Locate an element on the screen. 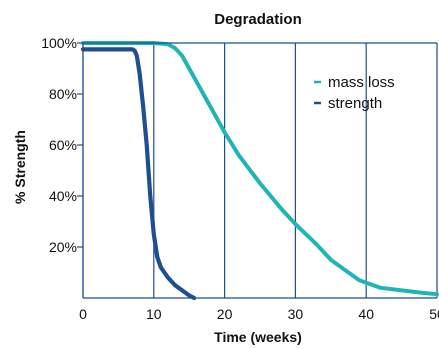 The width and height of the screenshot is (439, 349). x-tick-label-20: 20 is located at coordinates (225, 314).